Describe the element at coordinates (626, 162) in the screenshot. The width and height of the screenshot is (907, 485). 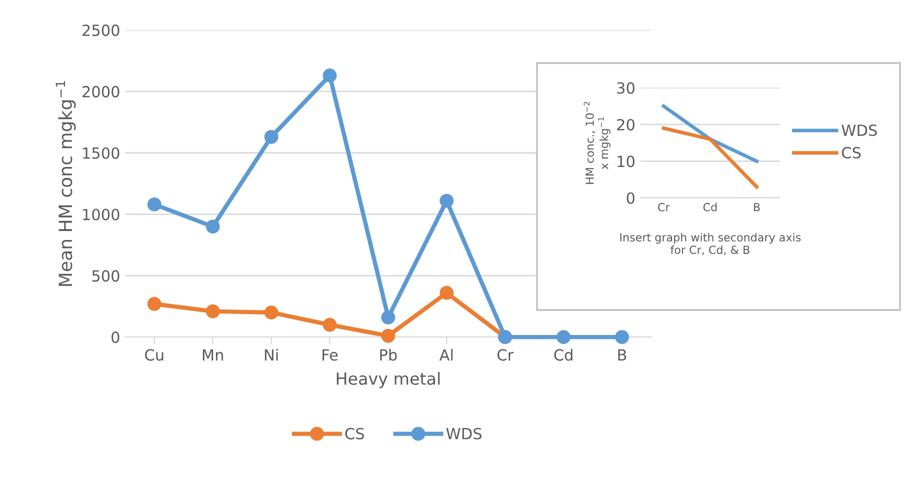
I see `y-tick-label: 10` at that location.